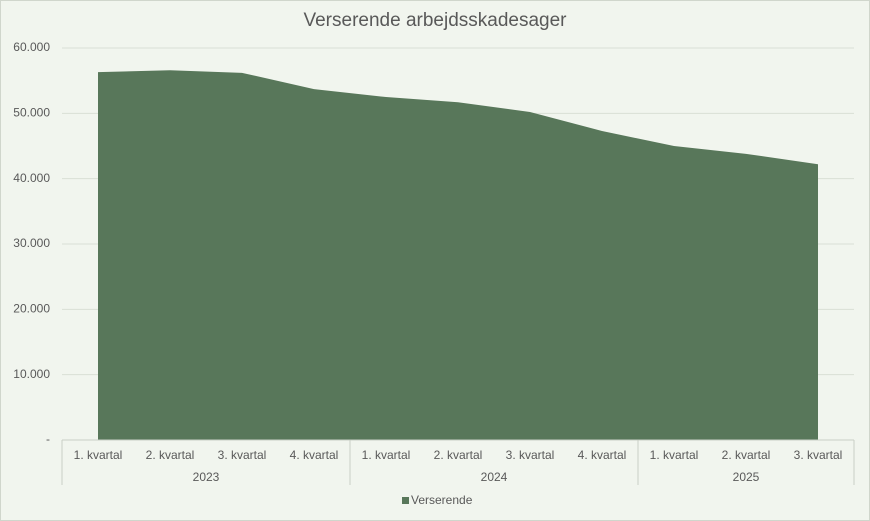 Image resolution: width=870 pixels, height=521 pixels. What do you see at coordinates (494, 477) in the screenshot?
I see `x-group-label: 2024` at bounding box center [494, 477].